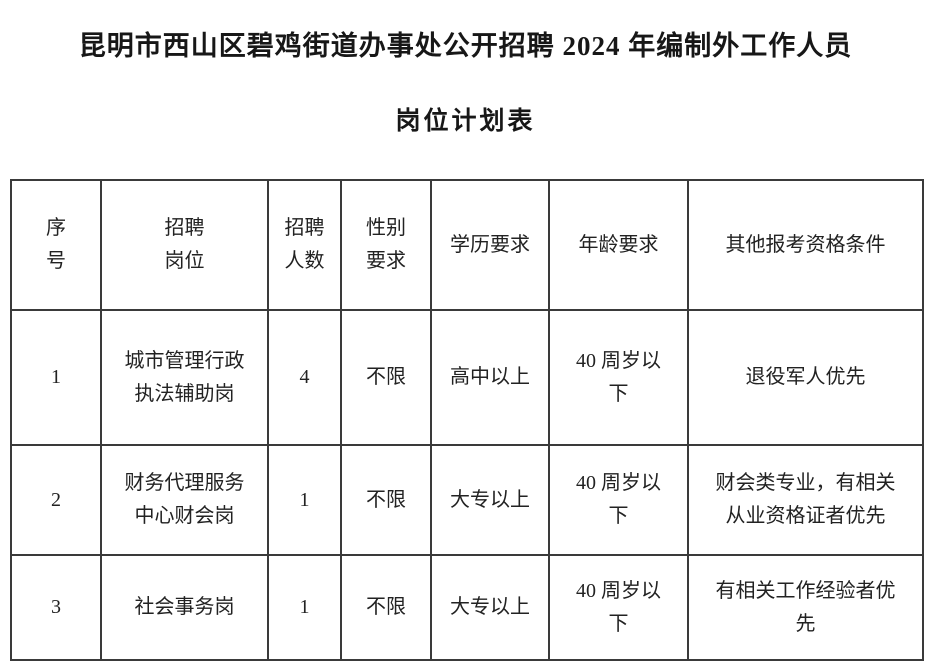 This screenshot has width=931, height=668. I want to click on cell-other-qualifications: 退役军人优先, so click(805, 377).